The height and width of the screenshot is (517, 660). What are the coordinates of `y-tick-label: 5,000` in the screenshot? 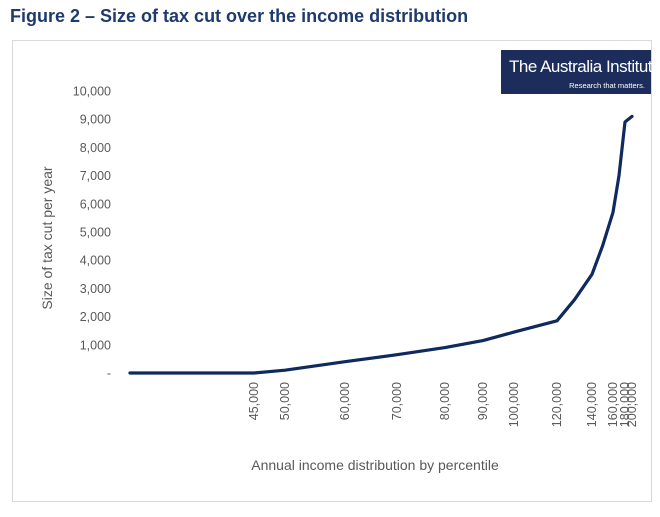 It's located at (95, 233).